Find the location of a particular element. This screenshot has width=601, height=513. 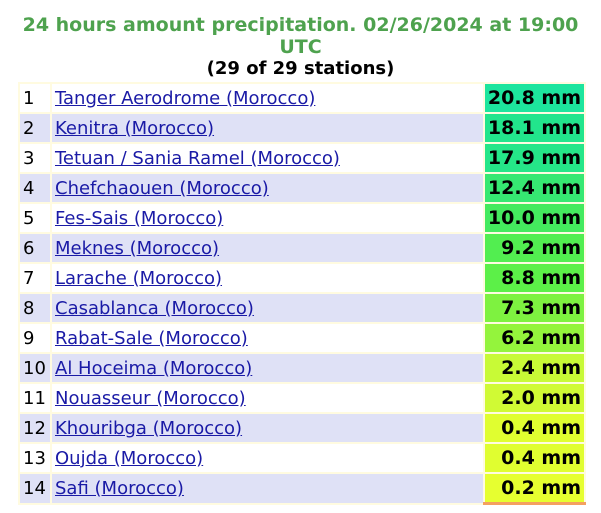

row: 3 Tetuan / Sania Ramel (Morocco) 17.9 mm is located at coordinates (302, 158).